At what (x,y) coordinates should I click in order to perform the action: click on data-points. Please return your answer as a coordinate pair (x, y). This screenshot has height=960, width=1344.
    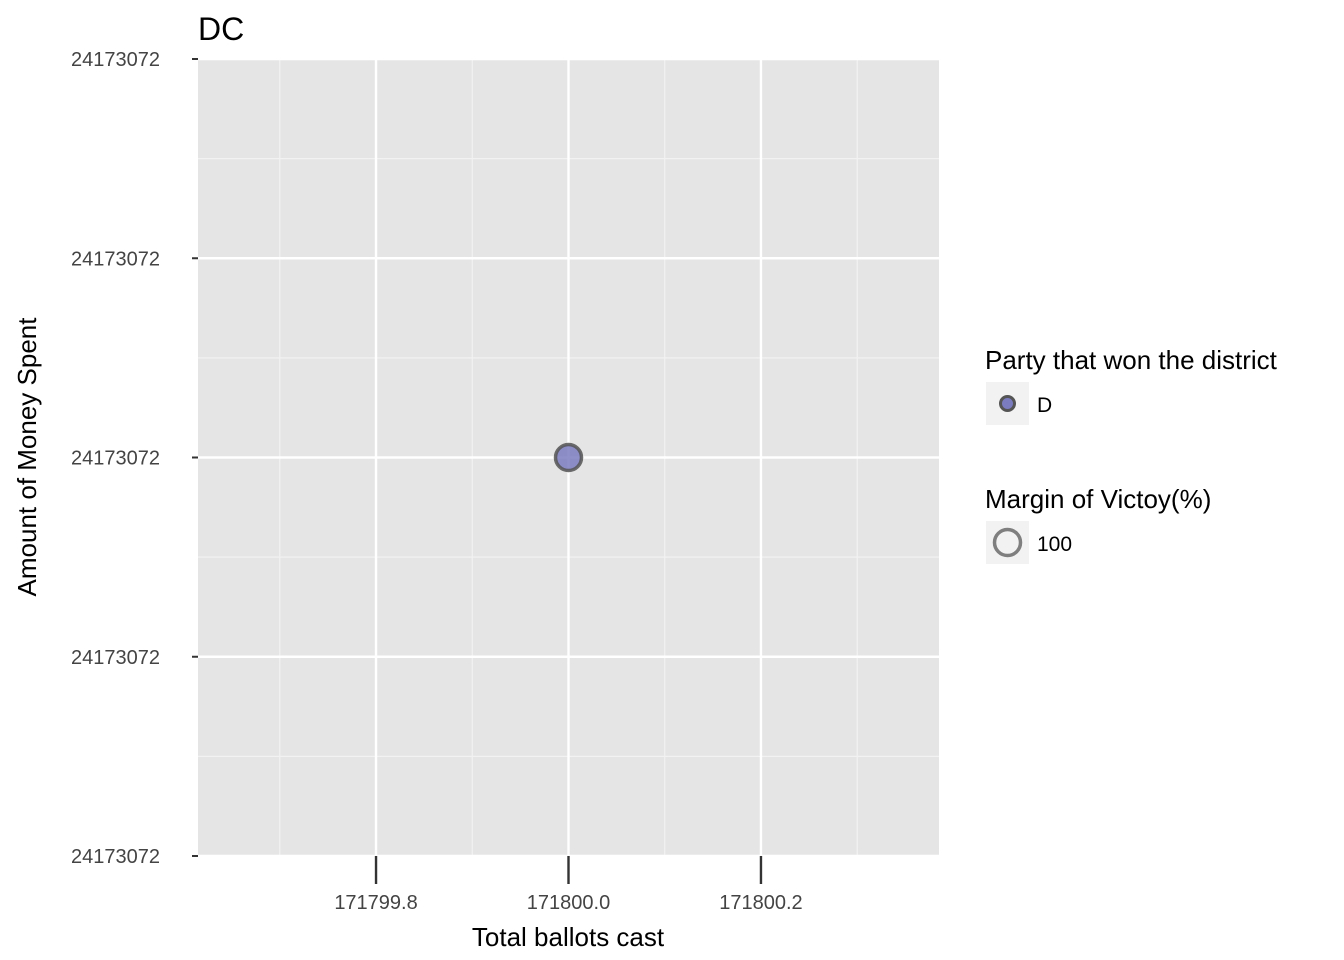
    Looking at the image, I should click on (568, 457).